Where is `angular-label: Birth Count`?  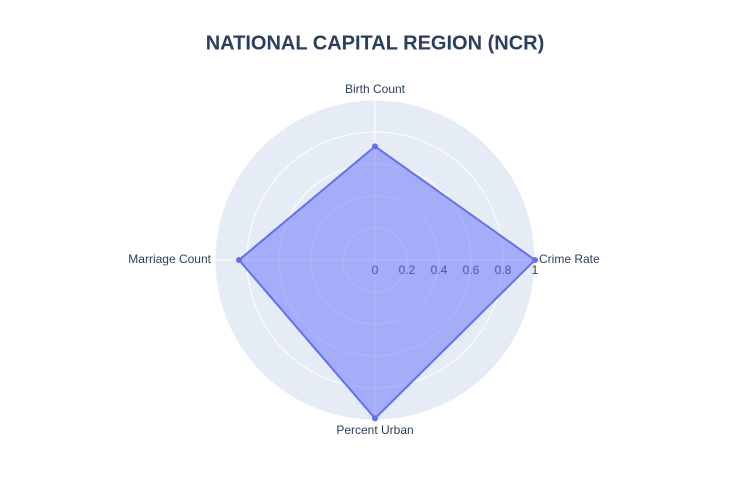
angular-label: Birth Count is located at coordinates (375, 89).